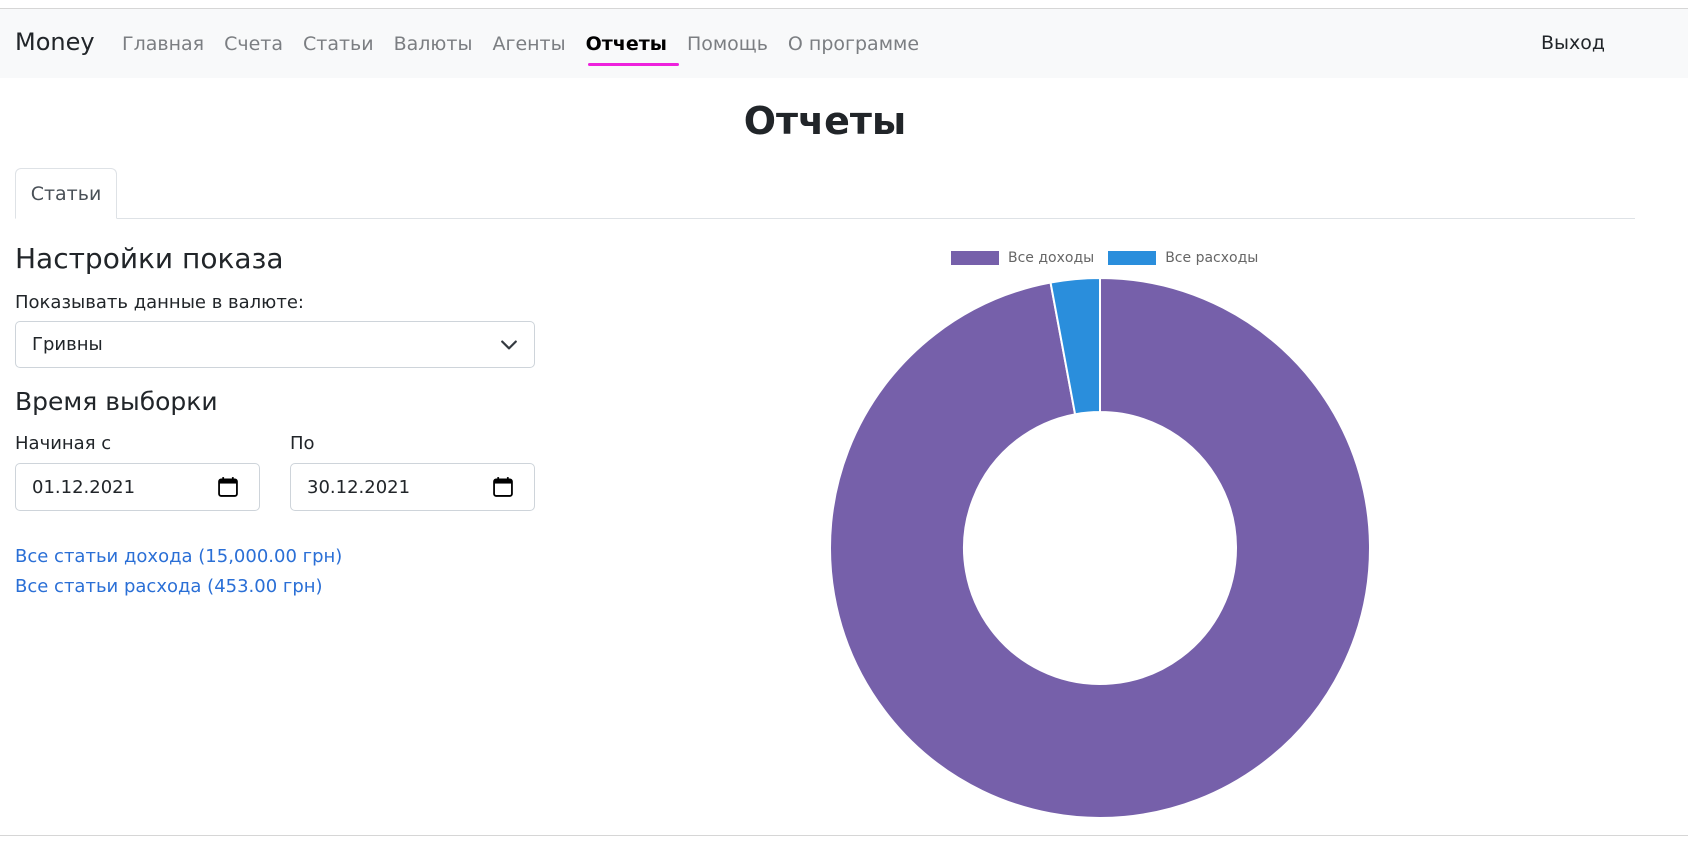  I want to click on tabs-divider, so click(825, 218).